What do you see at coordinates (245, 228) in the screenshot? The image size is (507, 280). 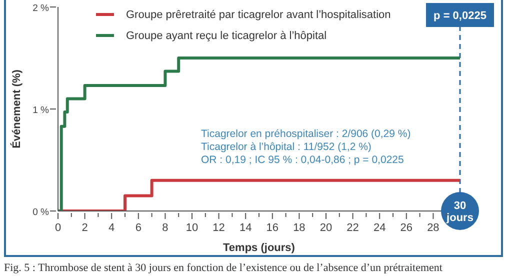 I see `x-tick-label: 14` at bounding box center [245, 228].